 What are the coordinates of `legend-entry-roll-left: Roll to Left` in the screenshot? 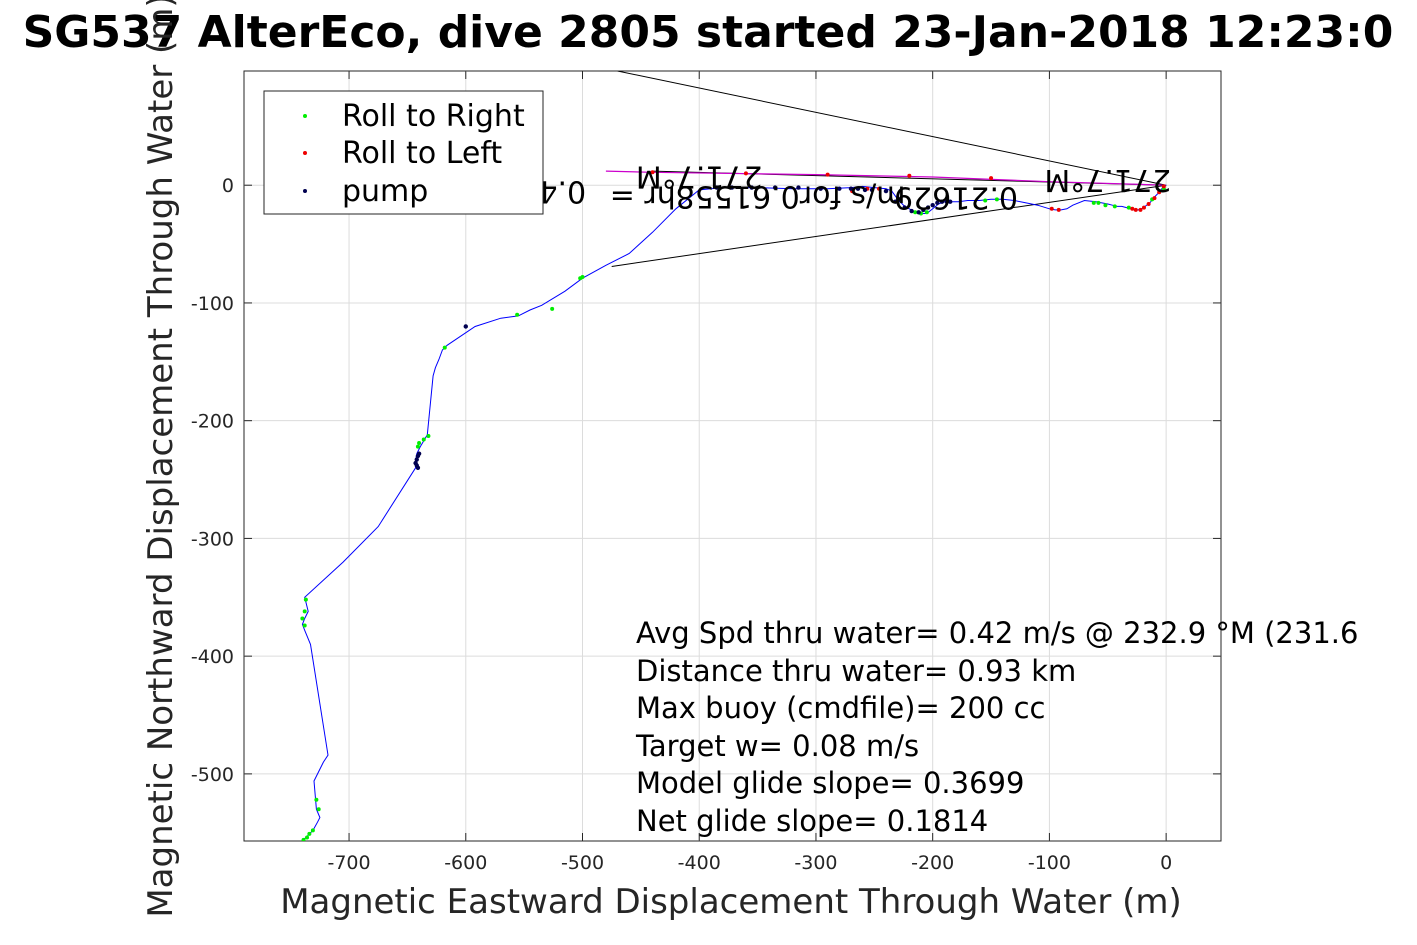 It's located at (422, 153).